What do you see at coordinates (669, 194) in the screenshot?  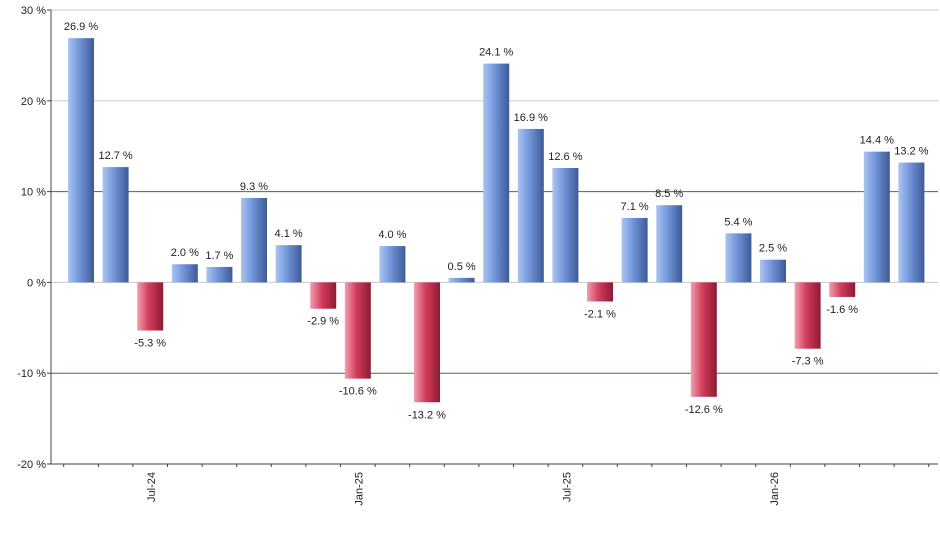 I see `data-label: 8.5 %` at bounding box center [669, 194].